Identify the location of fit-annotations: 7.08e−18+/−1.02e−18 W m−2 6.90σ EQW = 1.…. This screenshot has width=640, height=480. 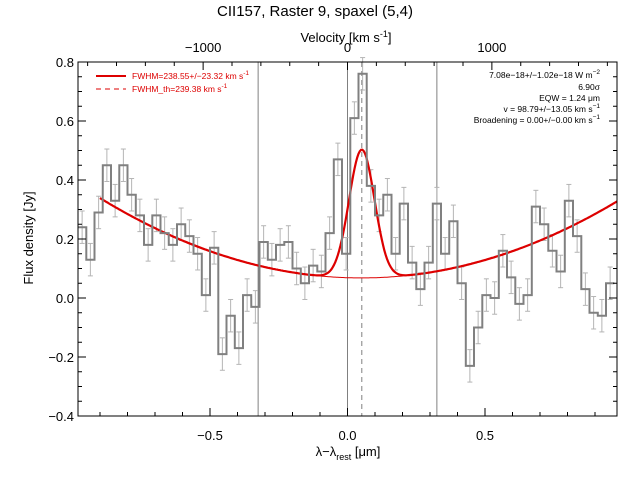
(537, 97).